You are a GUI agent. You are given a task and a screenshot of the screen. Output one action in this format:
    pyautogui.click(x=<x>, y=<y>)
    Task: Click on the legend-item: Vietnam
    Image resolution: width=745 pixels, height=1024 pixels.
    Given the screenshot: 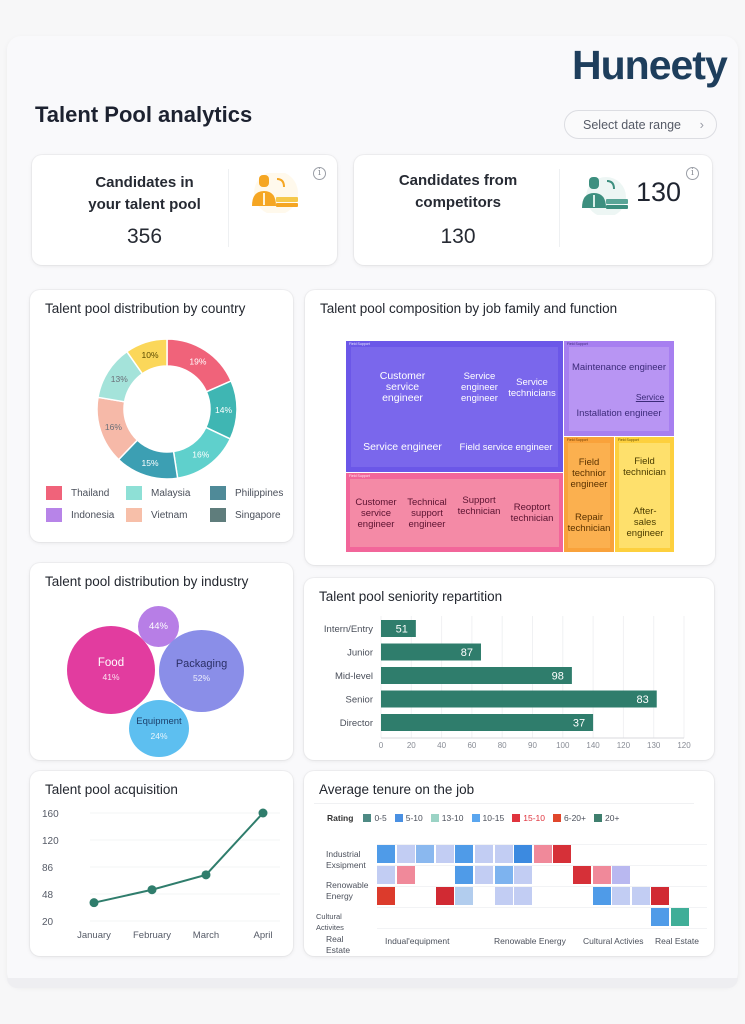 What is the action you would take?
    pyautogui.click(x=157, y=515)
    